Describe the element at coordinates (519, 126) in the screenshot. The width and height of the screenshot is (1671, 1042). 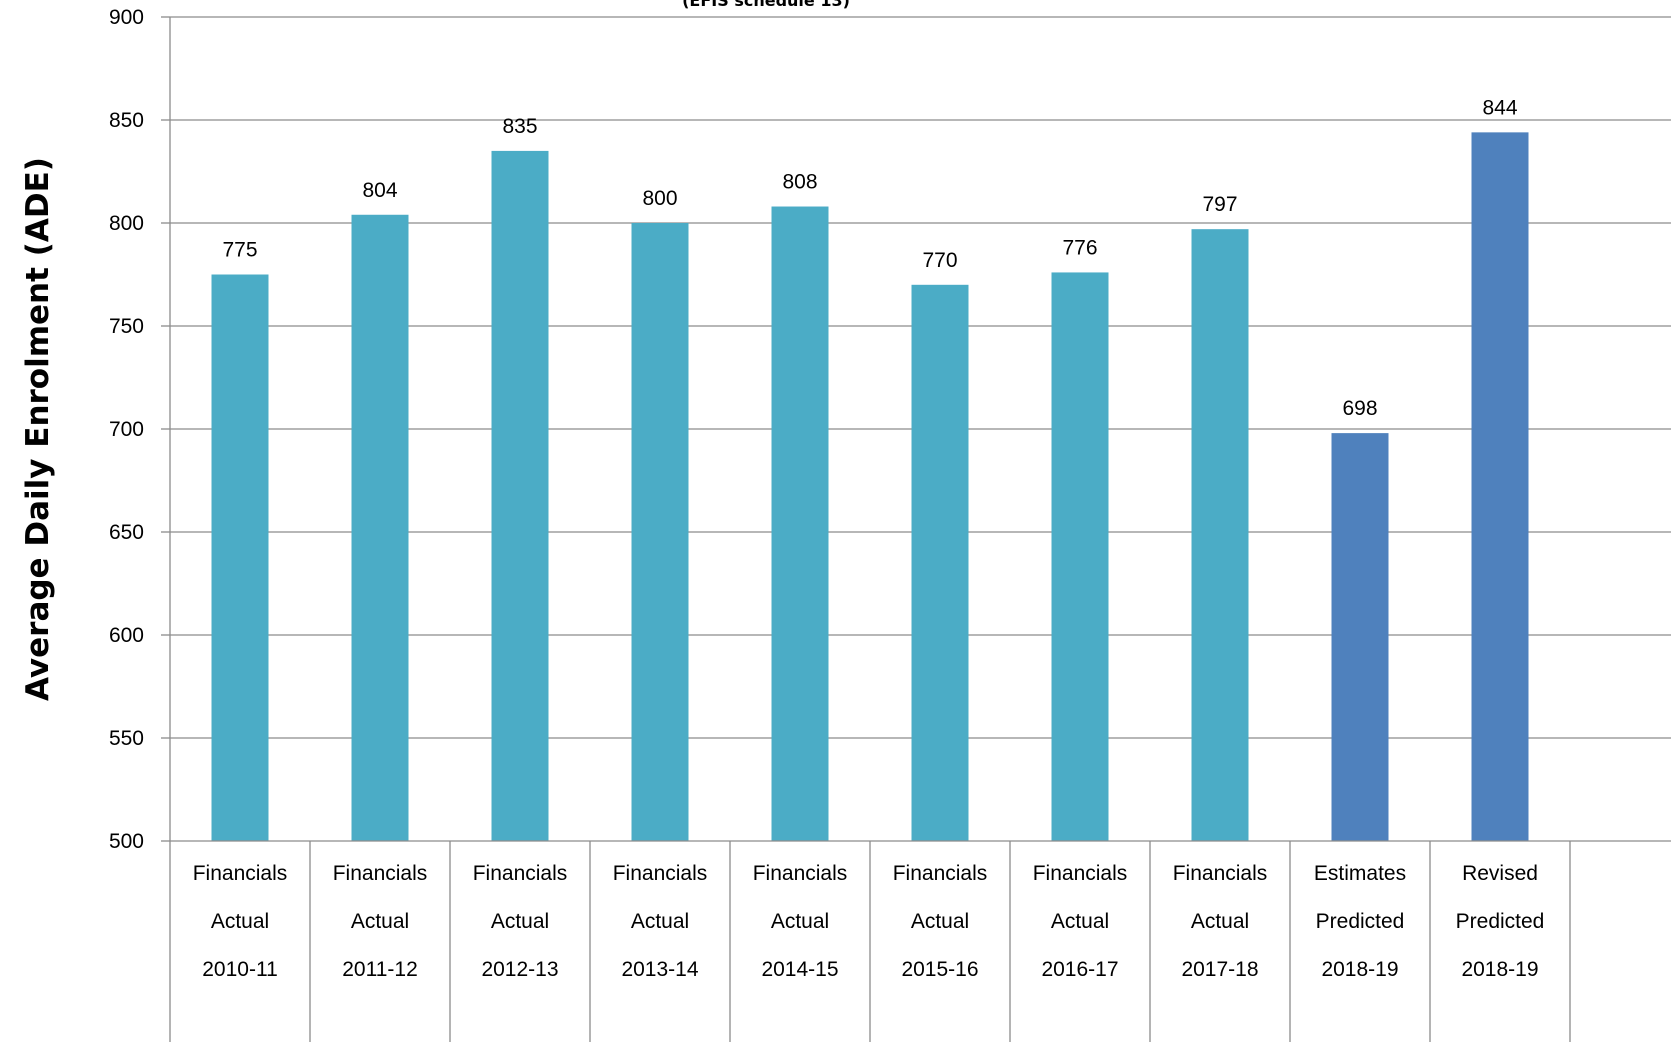
I see `data-label: 835` at that location.